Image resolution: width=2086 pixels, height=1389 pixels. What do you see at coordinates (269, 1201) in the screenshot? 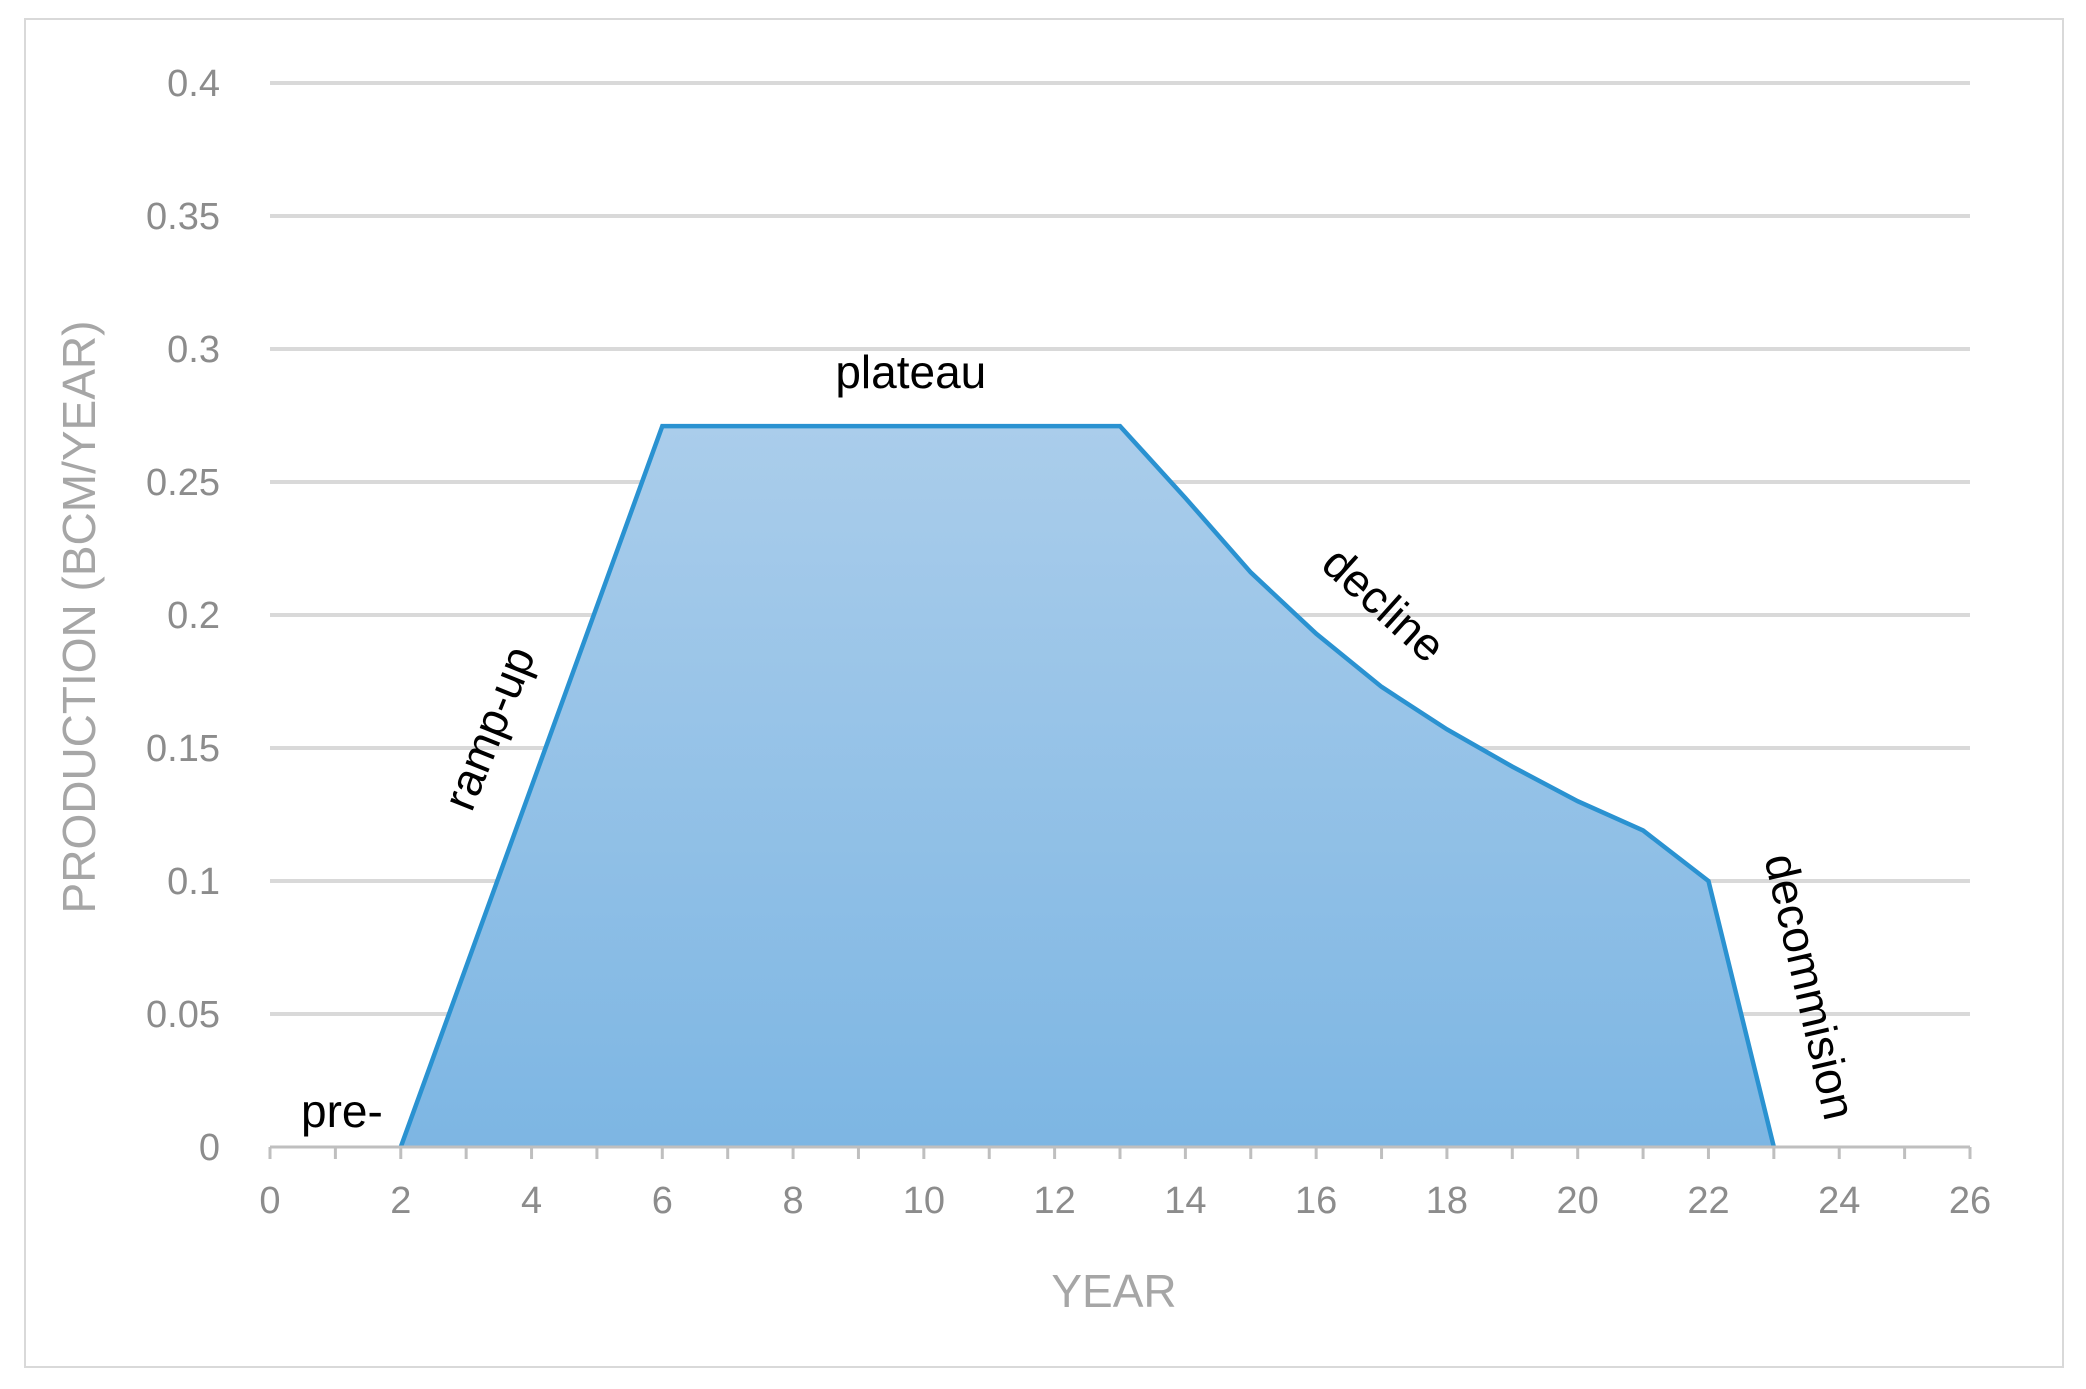
I see `x-tick-label: 0` at bounding box center [269, 1201].